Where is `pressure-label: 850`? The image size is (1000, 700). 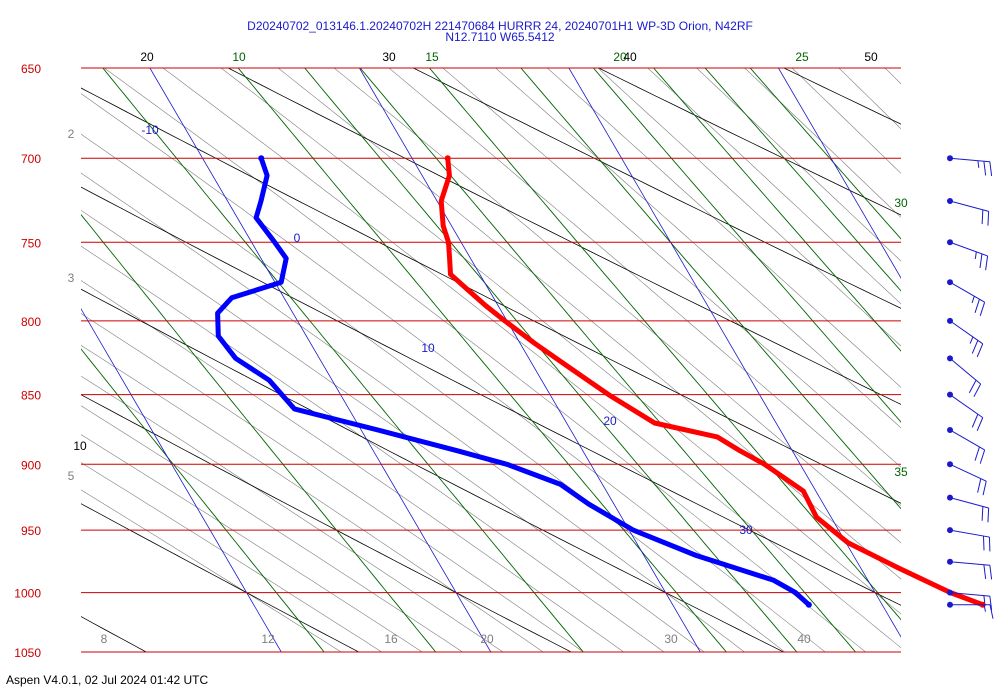 pressure-label: 850 is located at coordinates (31, 396).